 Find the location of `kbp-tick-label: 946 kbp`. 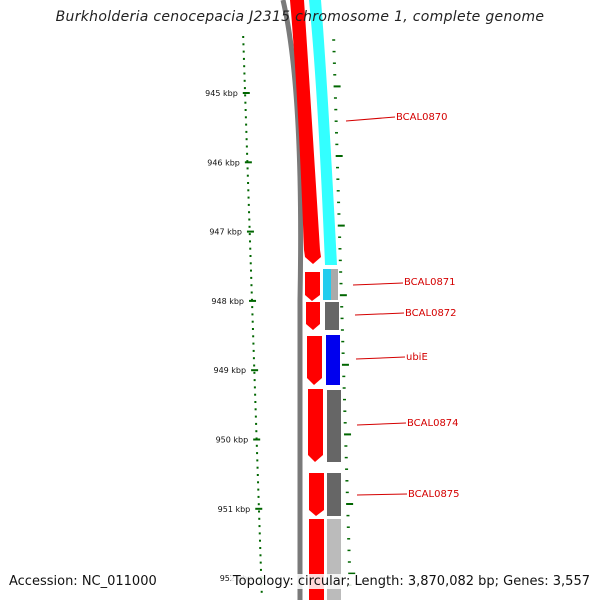

kbp-tick-label: 946 kbp is located at coordinates (223, 162).